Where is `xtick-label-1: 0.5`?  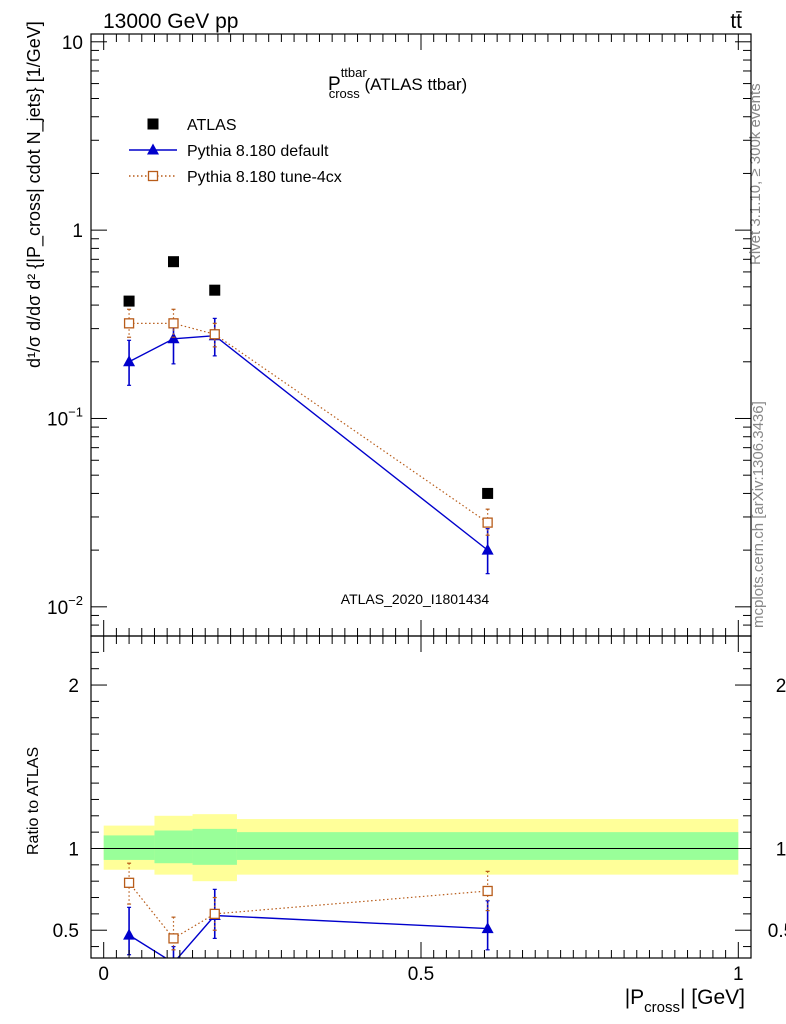 xtick-label-1: 0.5 is located at coordinates (421, 974).